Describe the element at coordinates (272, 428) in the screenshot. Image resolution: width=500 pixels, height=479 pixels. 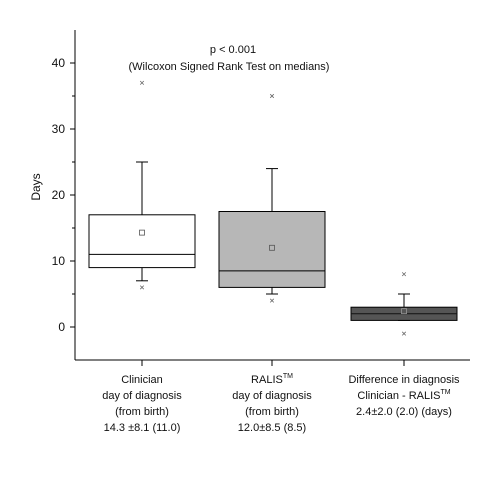
I see `category-label-line: 12.0±8.5 (8.5)` at that location.